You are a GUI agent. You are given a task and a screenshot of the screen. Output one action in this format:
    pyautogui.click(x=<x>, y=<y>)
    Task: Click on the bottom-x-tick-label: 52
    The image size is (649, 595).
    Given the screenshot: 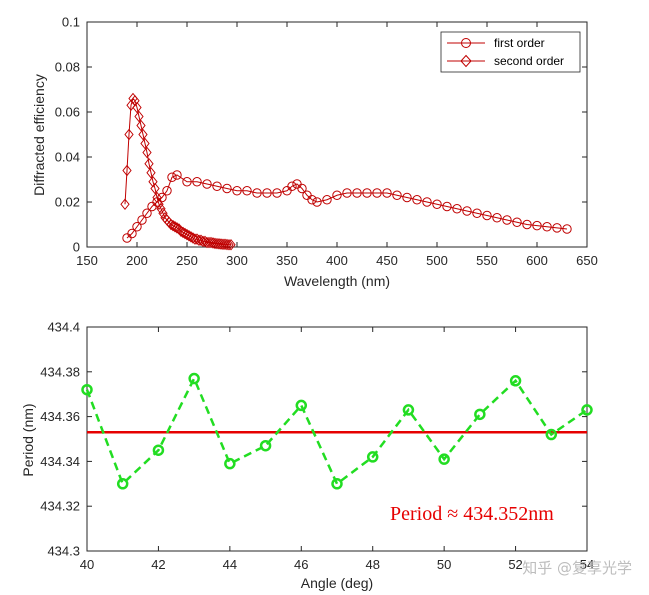 What is the action you would take?
    pyautogui.click(x=515, y=564)
    